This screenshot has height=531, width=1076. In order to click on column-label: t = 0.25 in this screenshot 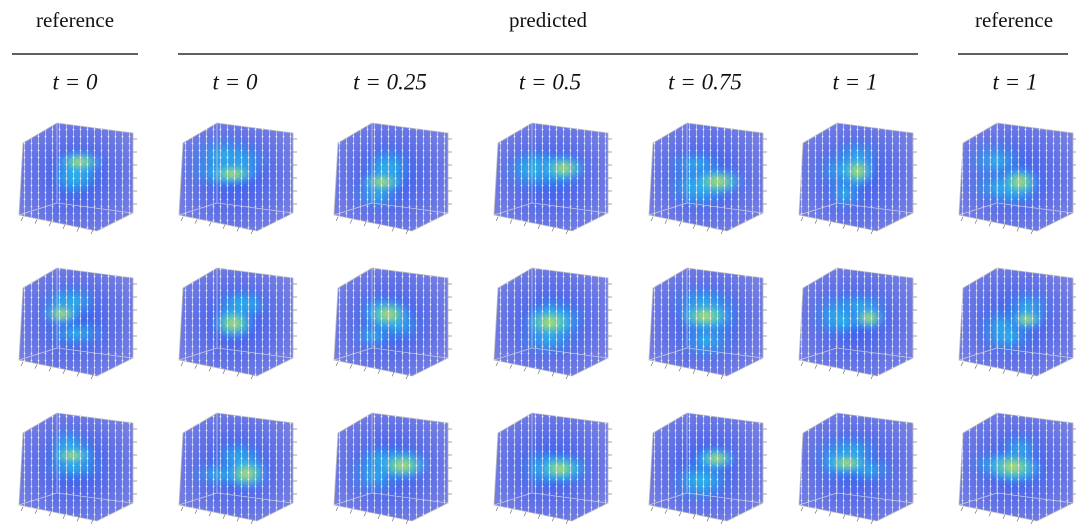, I will do `click(390, 81)`.